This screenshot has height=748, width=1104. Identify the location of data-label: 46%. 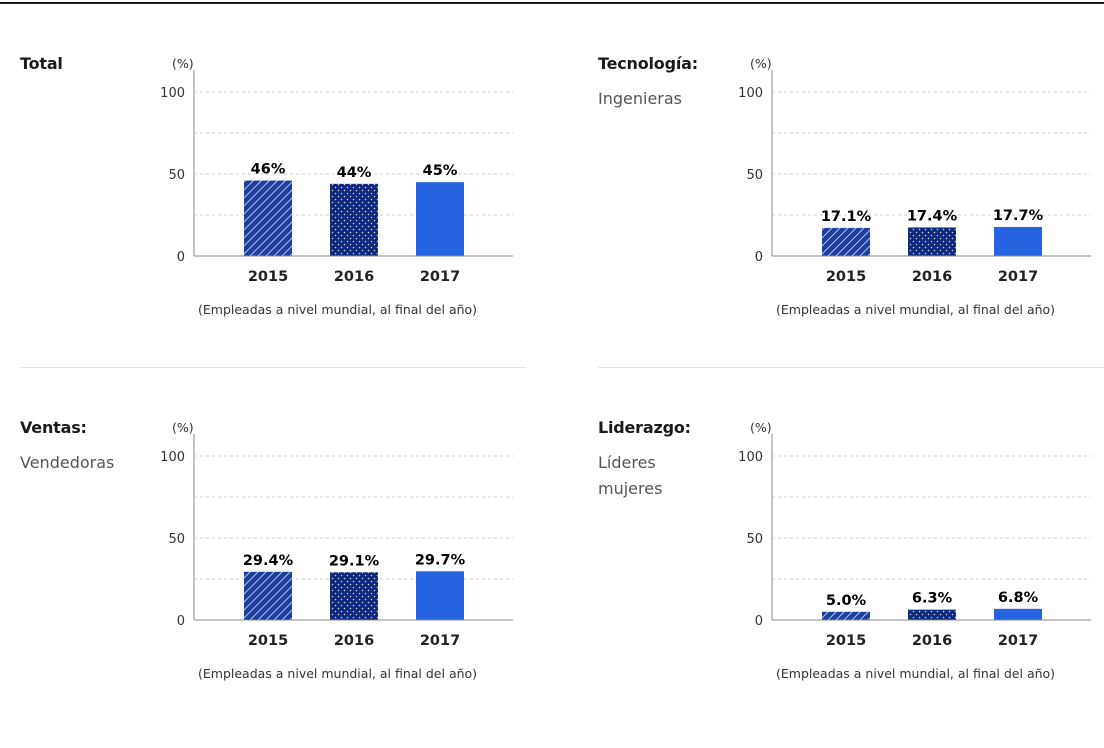
(268, 170).